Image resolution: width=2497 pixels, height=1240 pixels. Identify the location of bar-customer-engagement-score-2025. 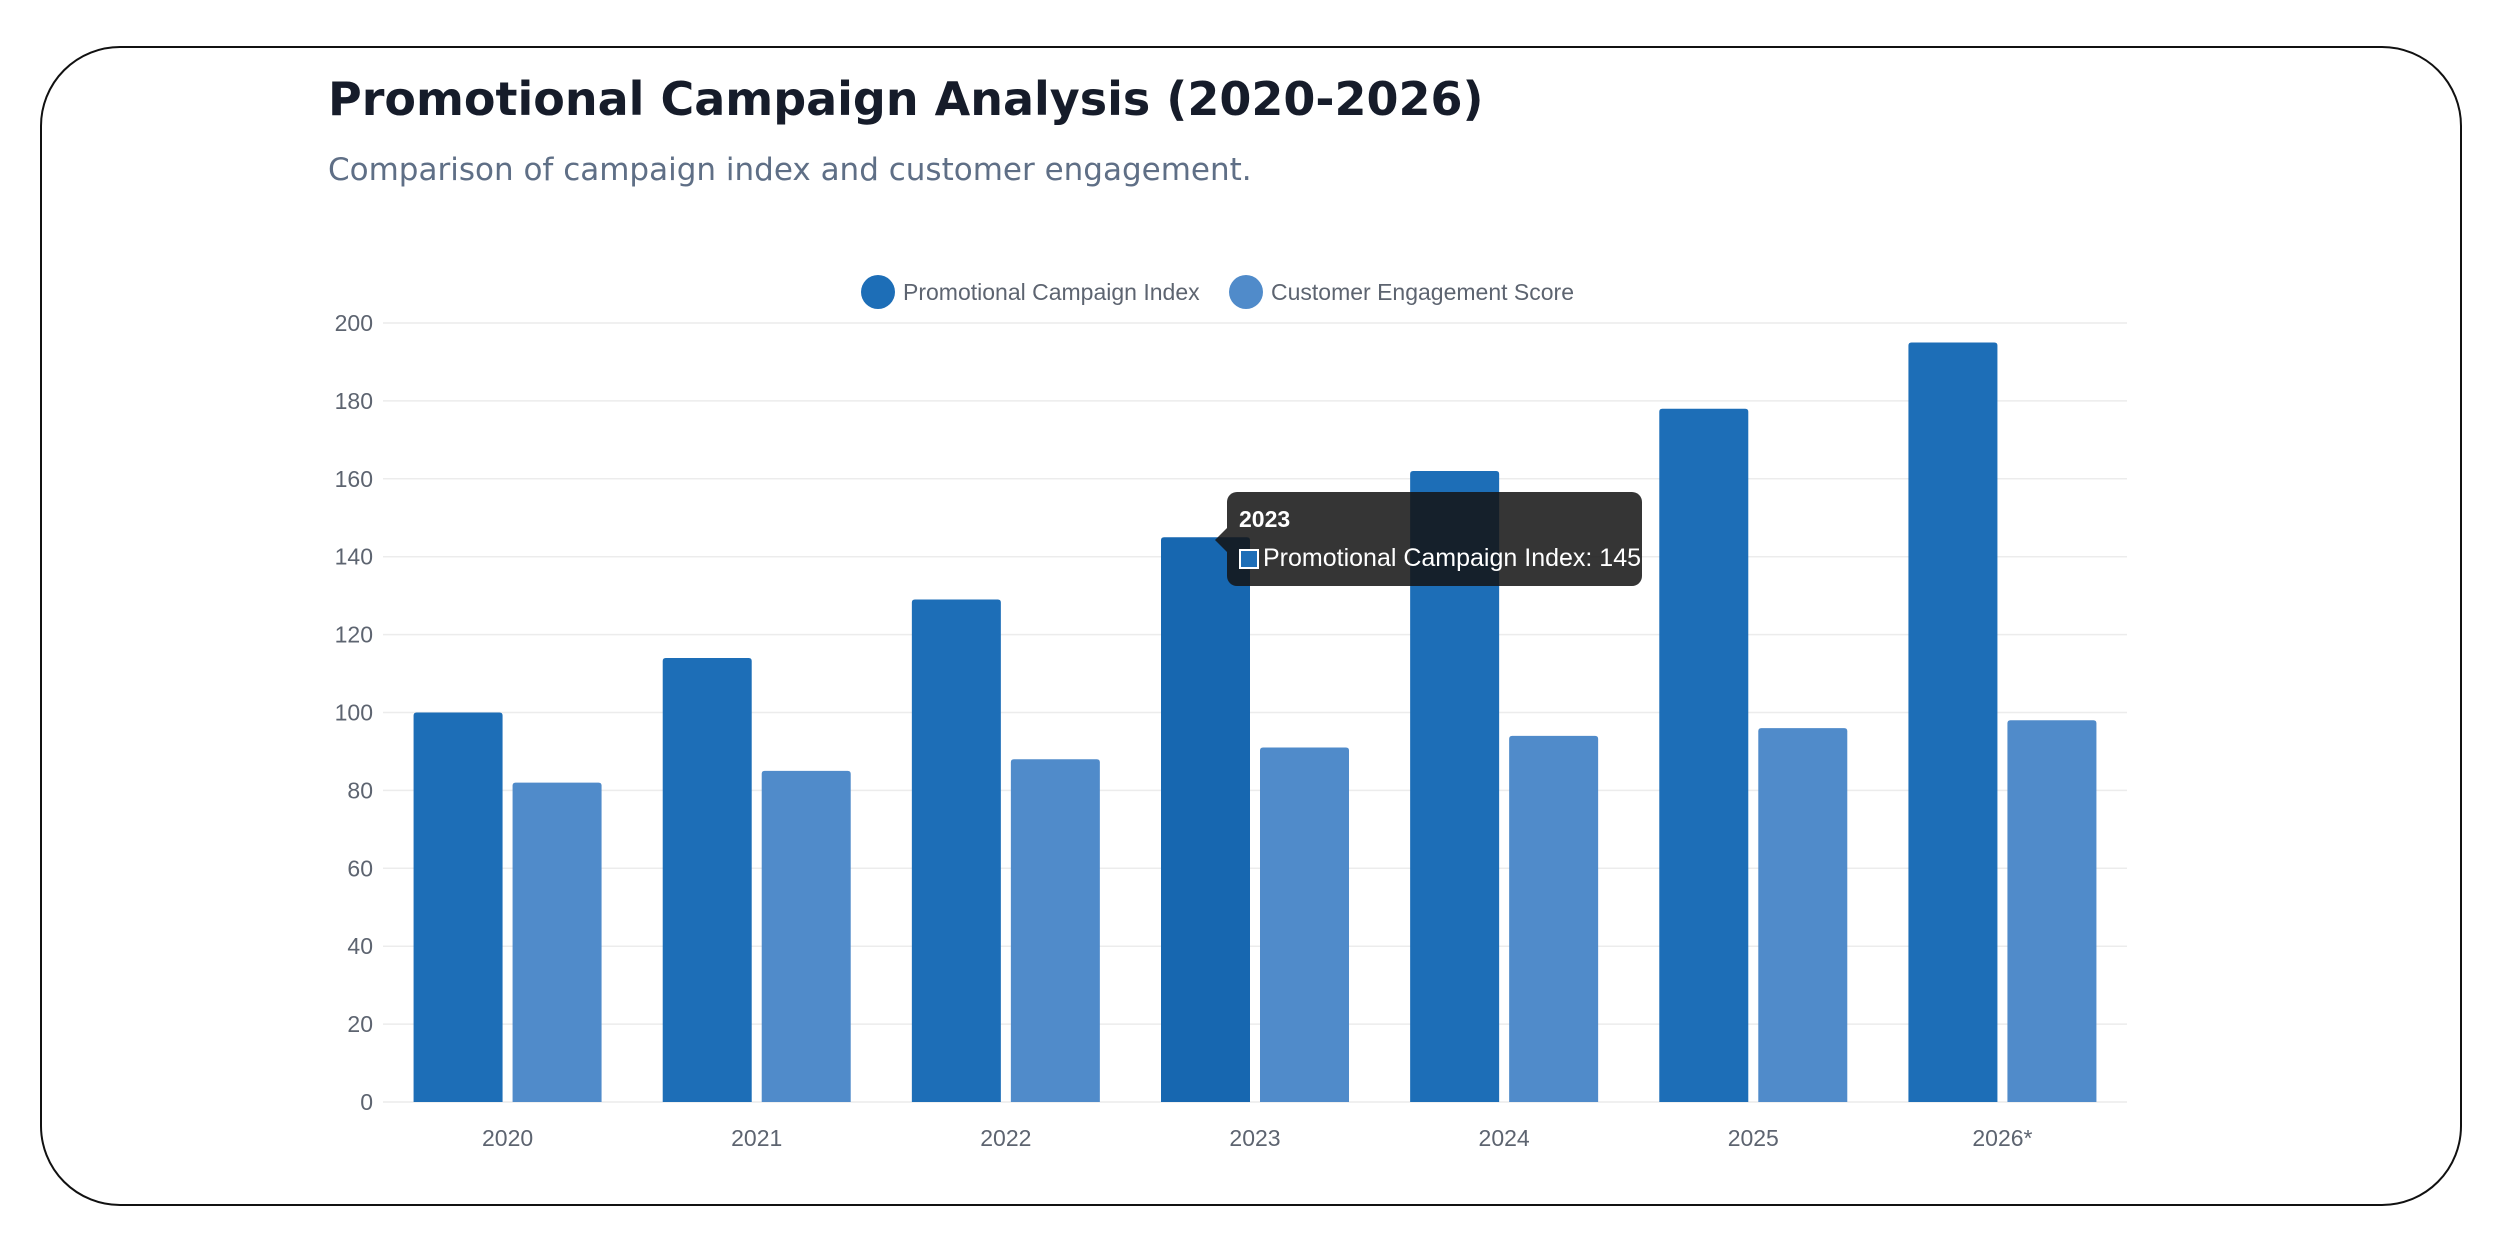
(1803, 915).